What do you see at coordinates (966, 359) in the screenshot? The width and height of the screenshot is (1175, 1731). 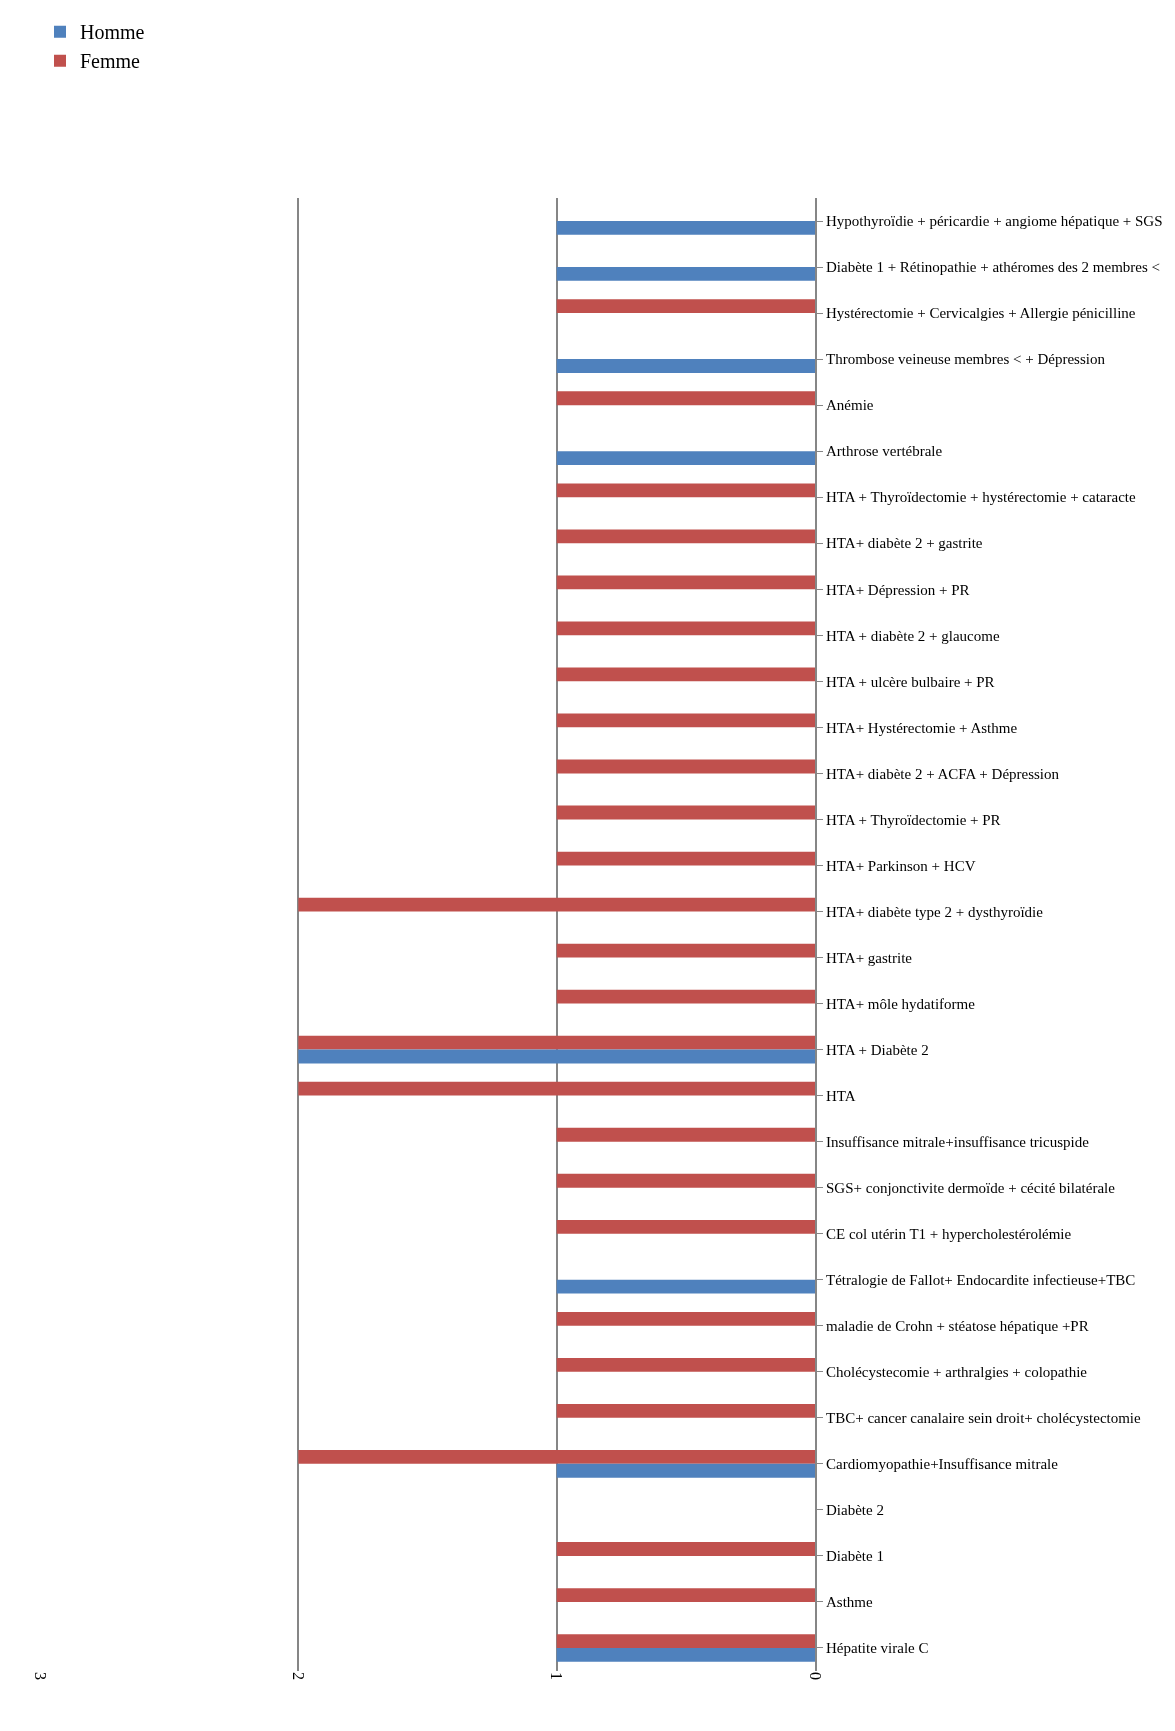 I see `y-tick-label: Thrombose veineuse membres < + Dépression` at bounding box center [966, 359].